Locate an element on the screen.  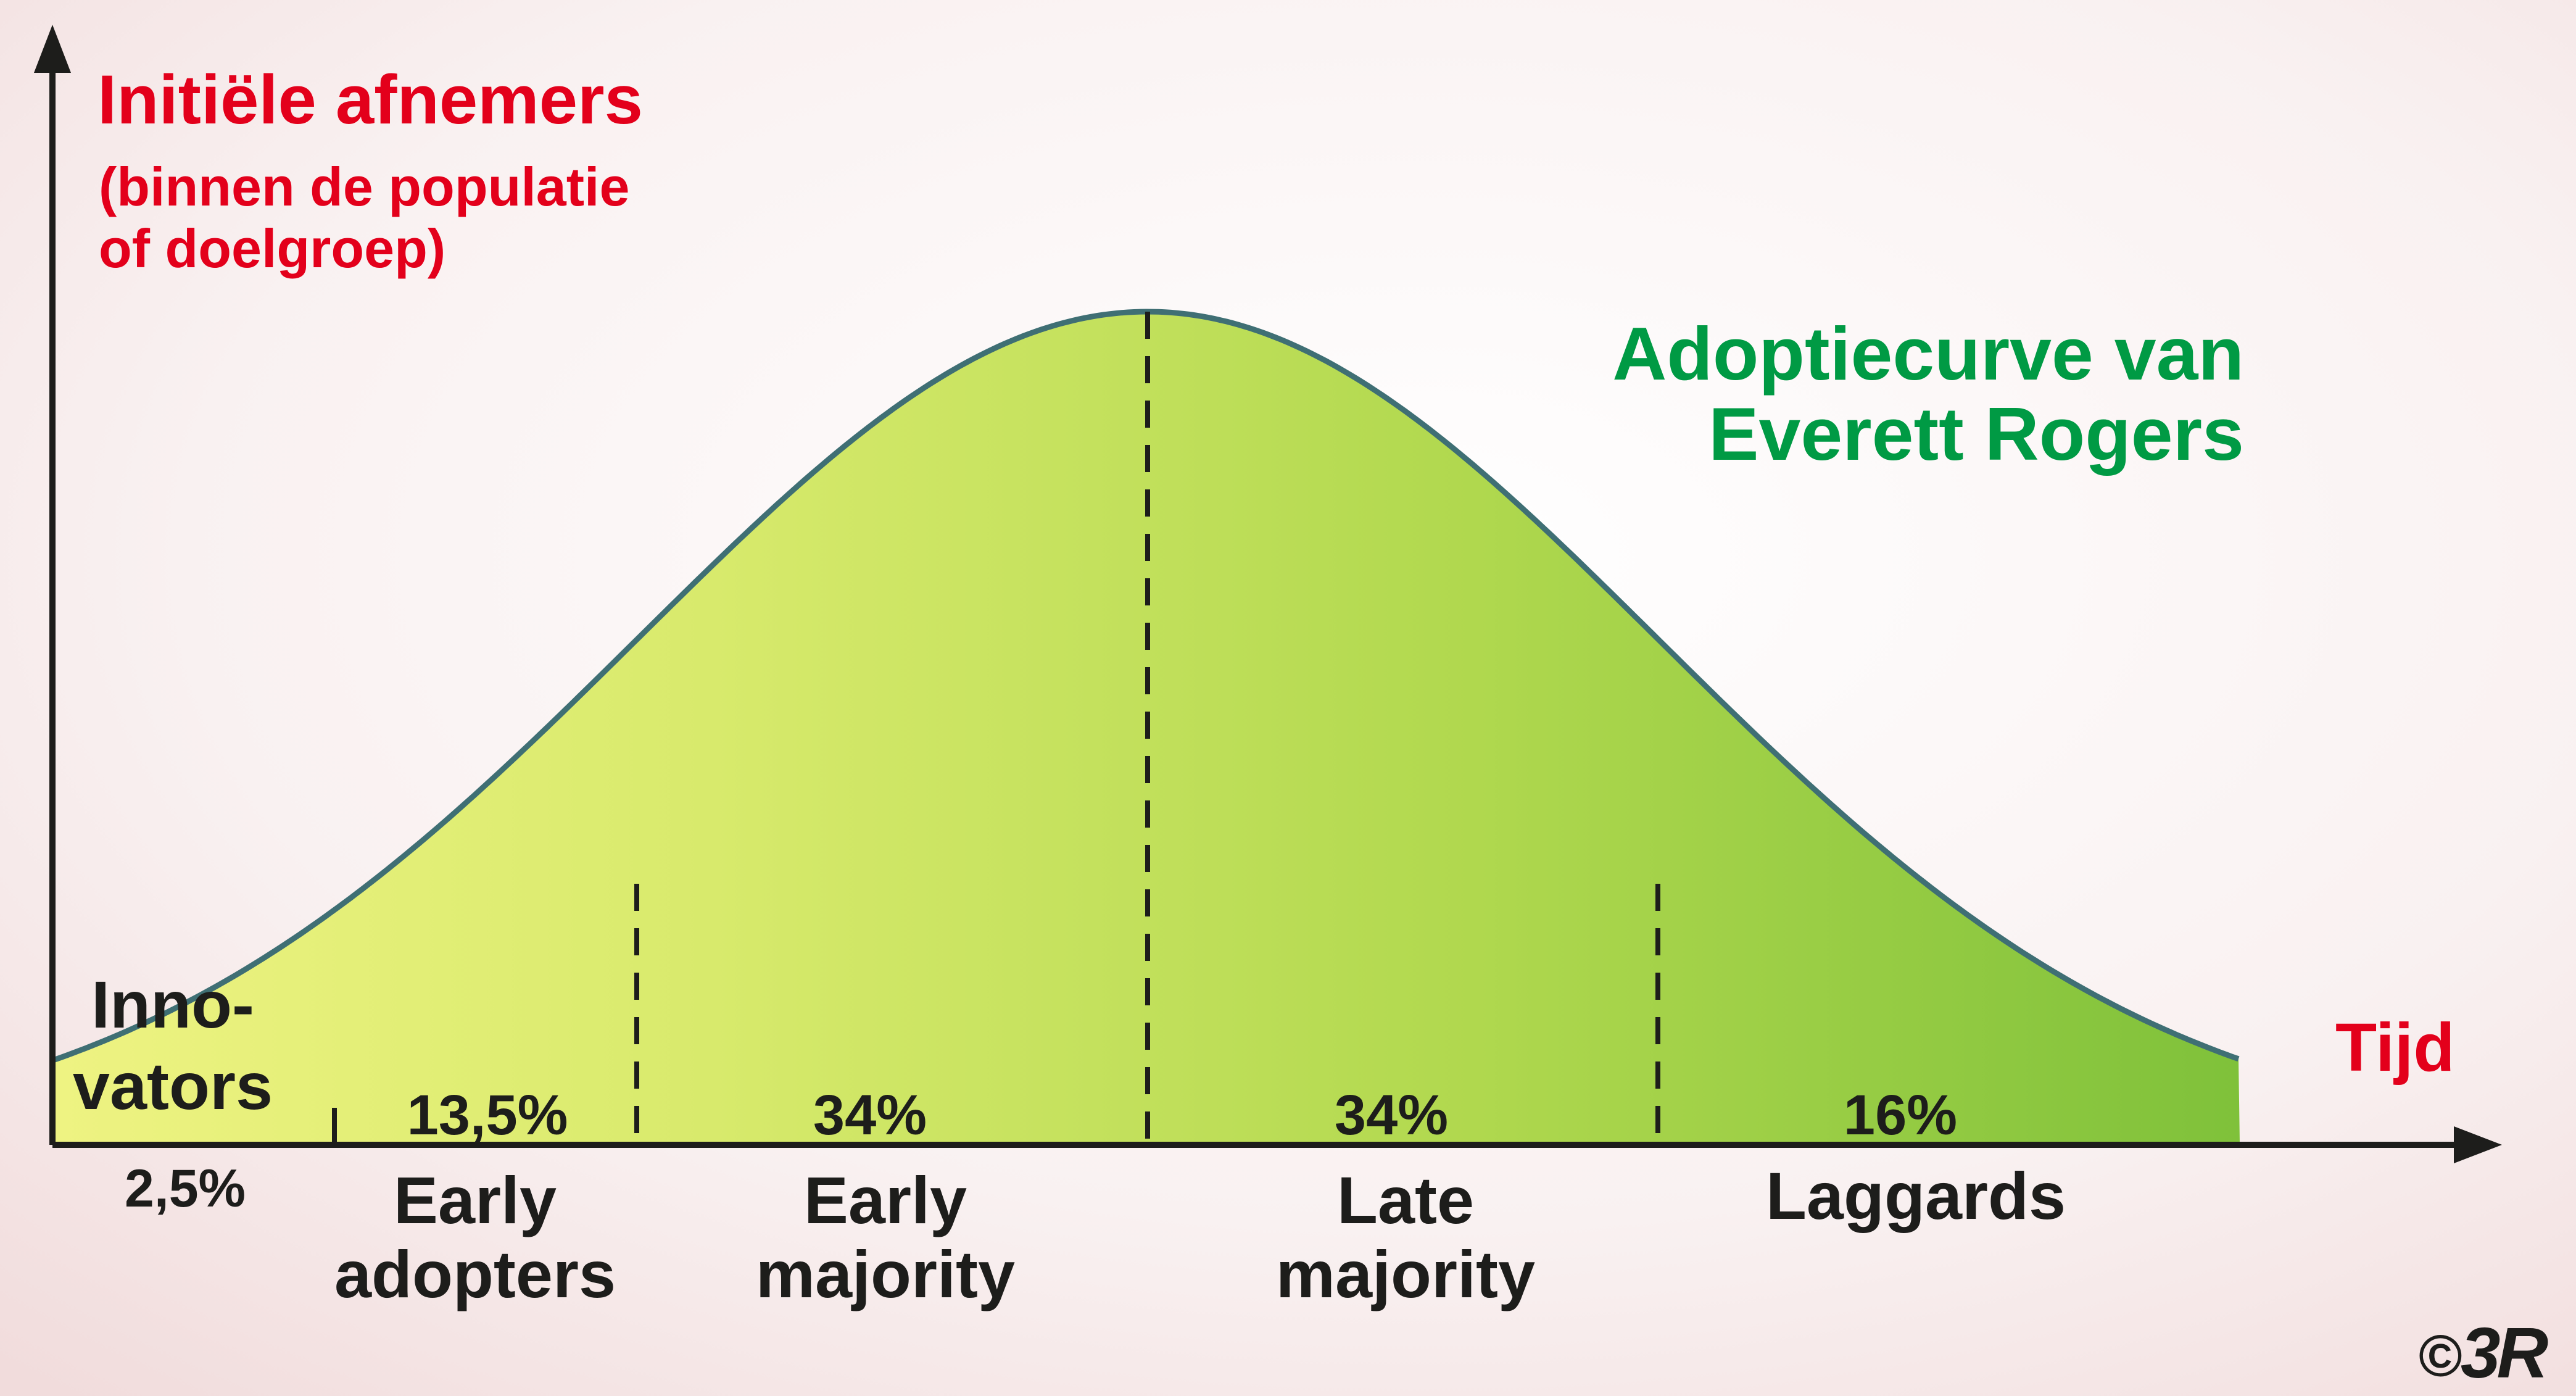
logo-3r: 3R is located at coordinates (2504, 1353).